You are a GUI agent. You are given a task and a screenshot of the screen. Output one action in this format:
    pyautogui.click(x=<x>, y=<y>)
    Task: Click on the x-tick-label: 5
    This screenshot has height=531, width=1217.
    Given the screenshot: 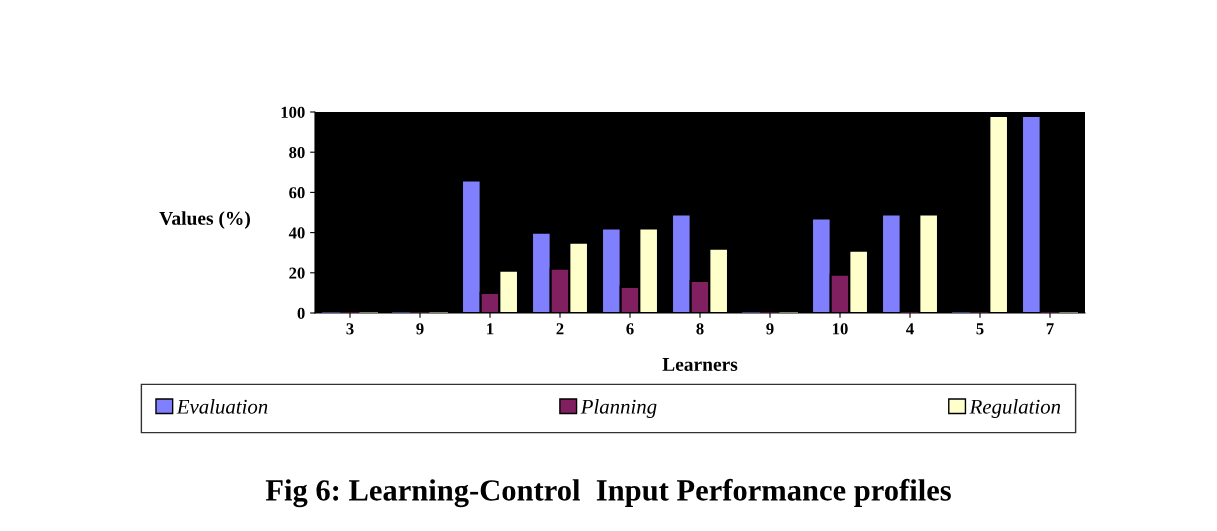 What is the action you would take?
    pyautogui.click(x=980, y=329)
    